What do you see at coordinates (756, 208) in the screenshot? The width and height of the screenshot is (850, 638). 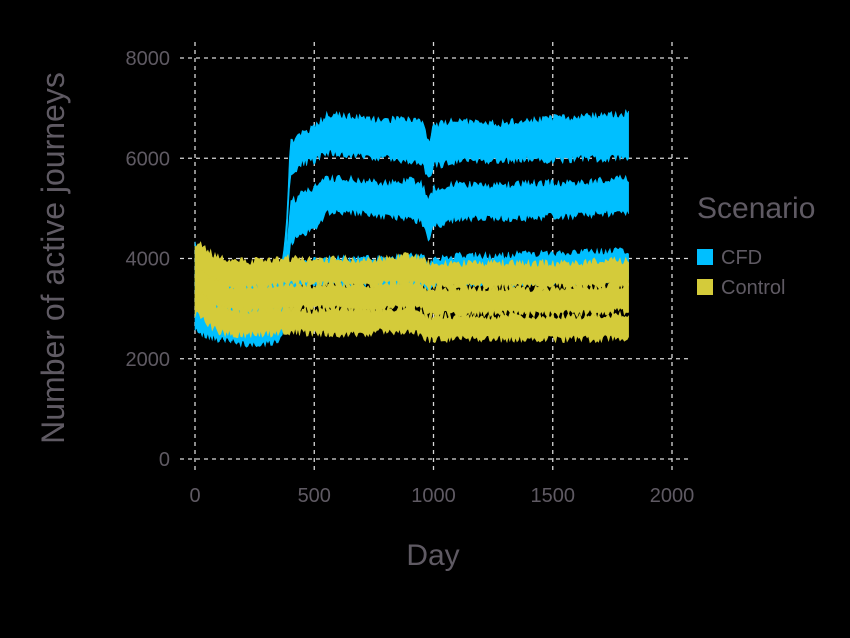 I see `legend-title: Scenario` at bounding box center [756, 208].